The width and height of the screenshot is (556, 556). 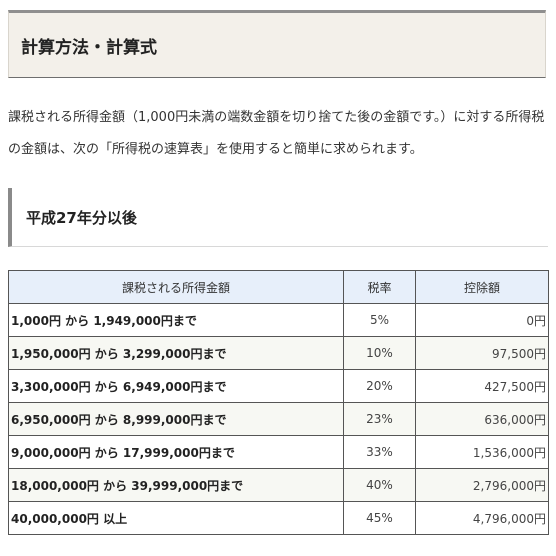 What do you see at coordinates (176, 353) in the screenshot?
I see `income-range-cell: 1,950,000円 から 3,299,000円まで` at bounding box center [176, 353].